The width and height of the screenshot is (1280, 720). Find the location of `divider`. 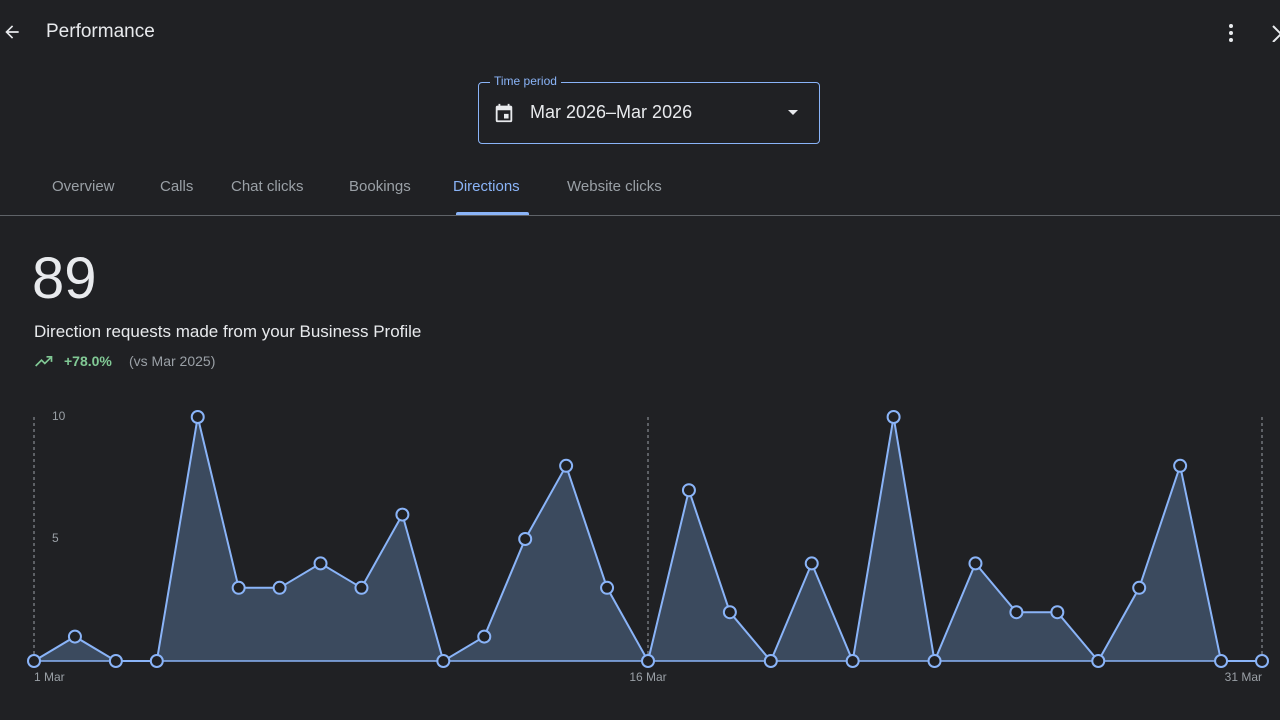

divider is located at coordinates (640, 215).